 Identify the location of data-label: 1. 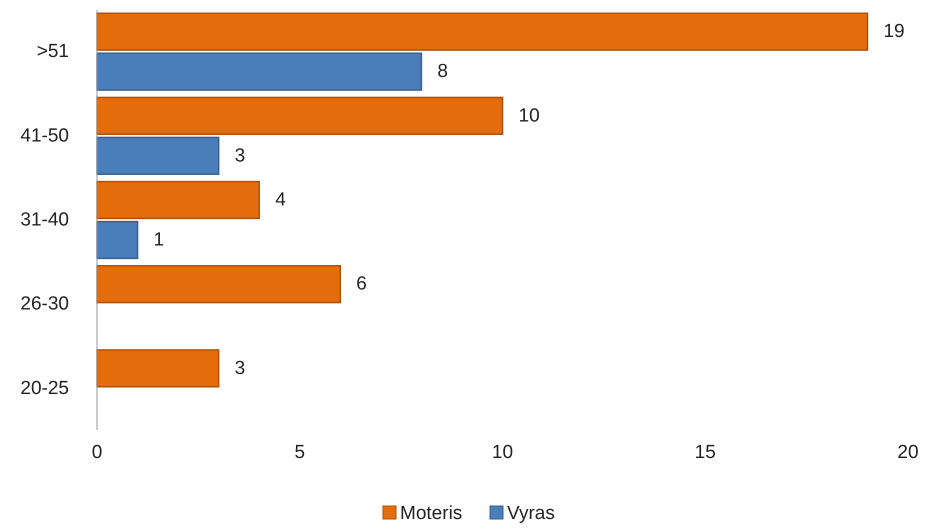
(159, 239).